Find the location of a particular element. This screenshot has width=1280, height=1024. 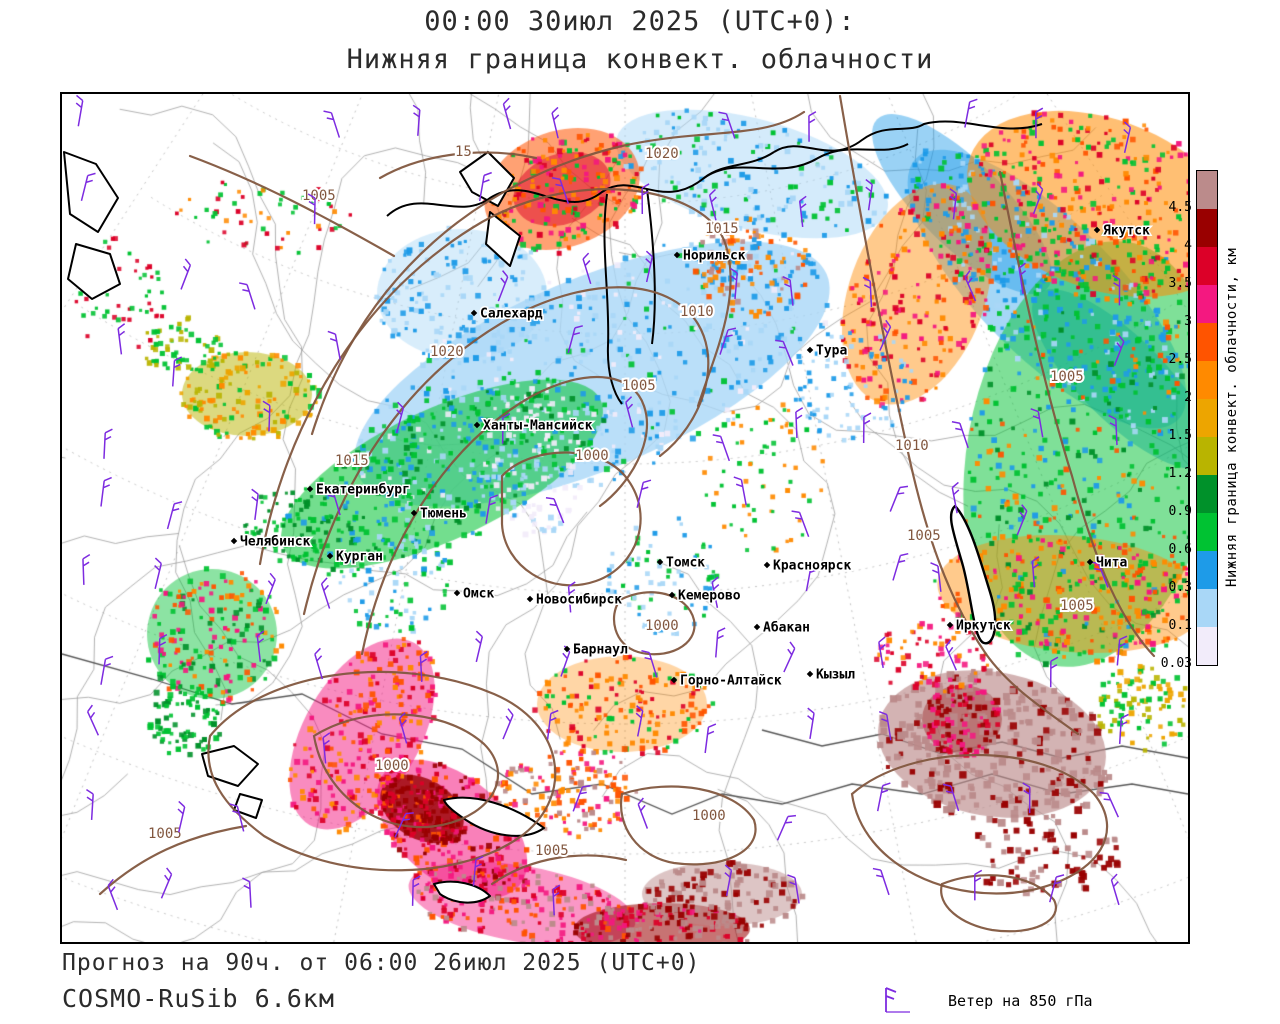

city-marker: Красноярск is located at coordinates (808, 566).